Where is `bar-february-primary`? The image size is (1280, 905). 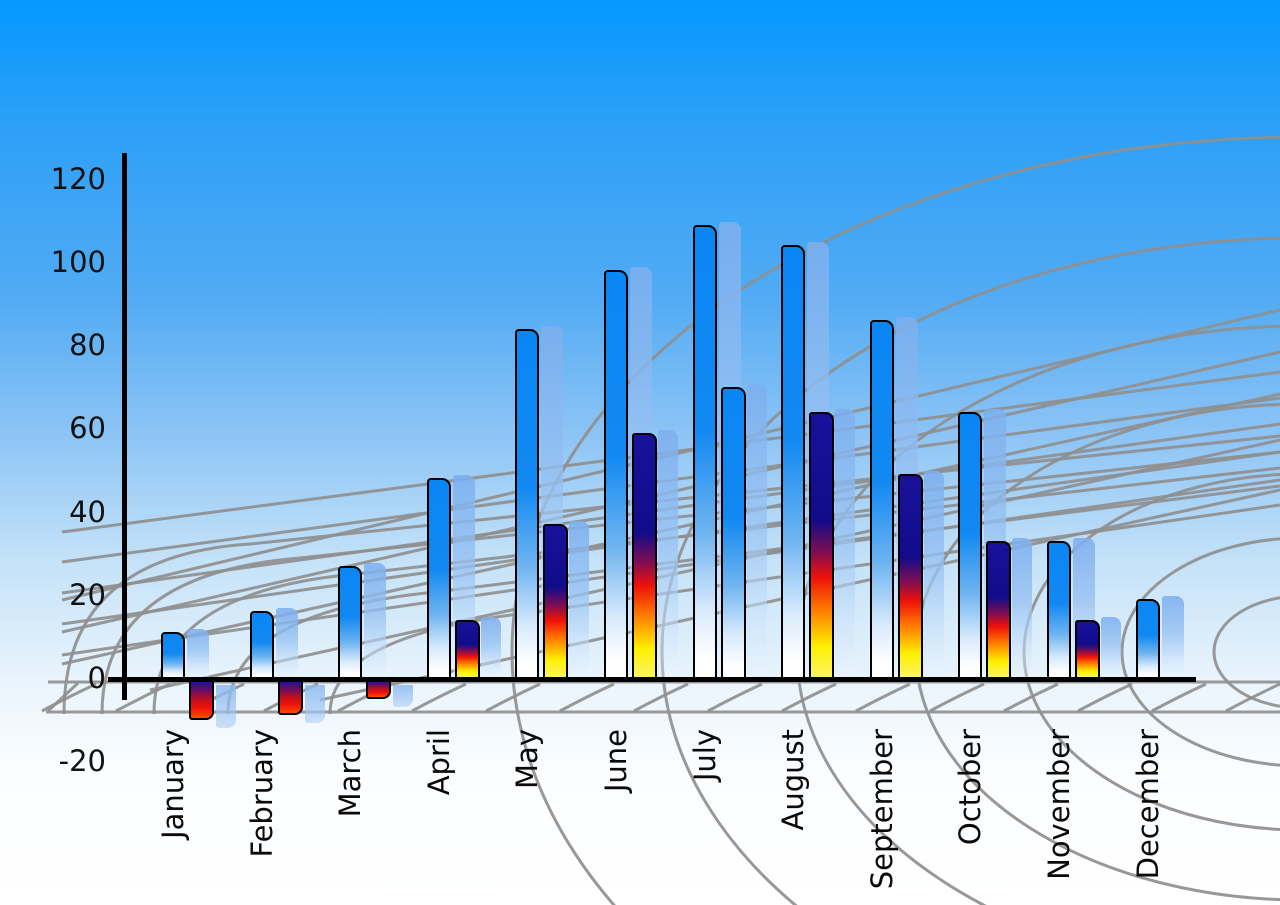 bar-february-primary is located at coordinates (262, 644).